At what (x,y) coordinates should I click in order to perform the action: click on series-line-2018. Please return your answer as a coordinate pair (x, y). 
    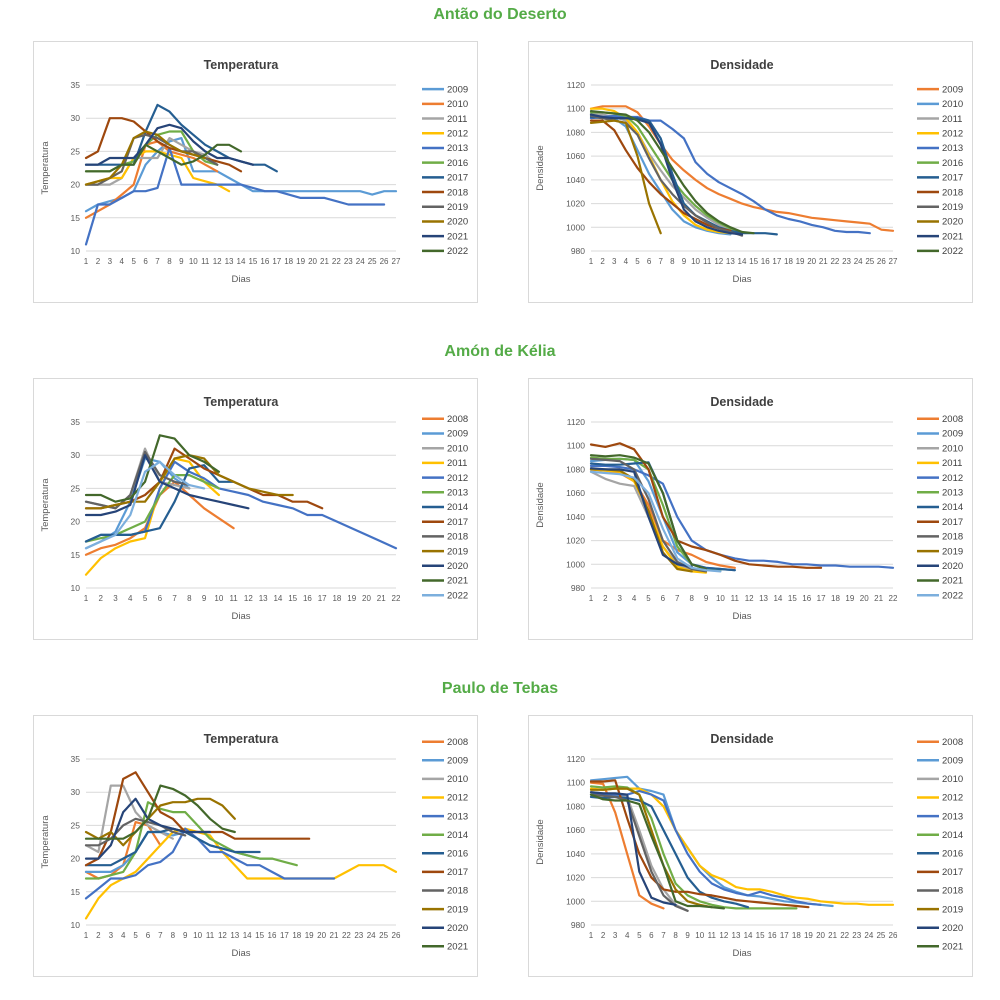
    Looking at the image, I should click on (639, 852).